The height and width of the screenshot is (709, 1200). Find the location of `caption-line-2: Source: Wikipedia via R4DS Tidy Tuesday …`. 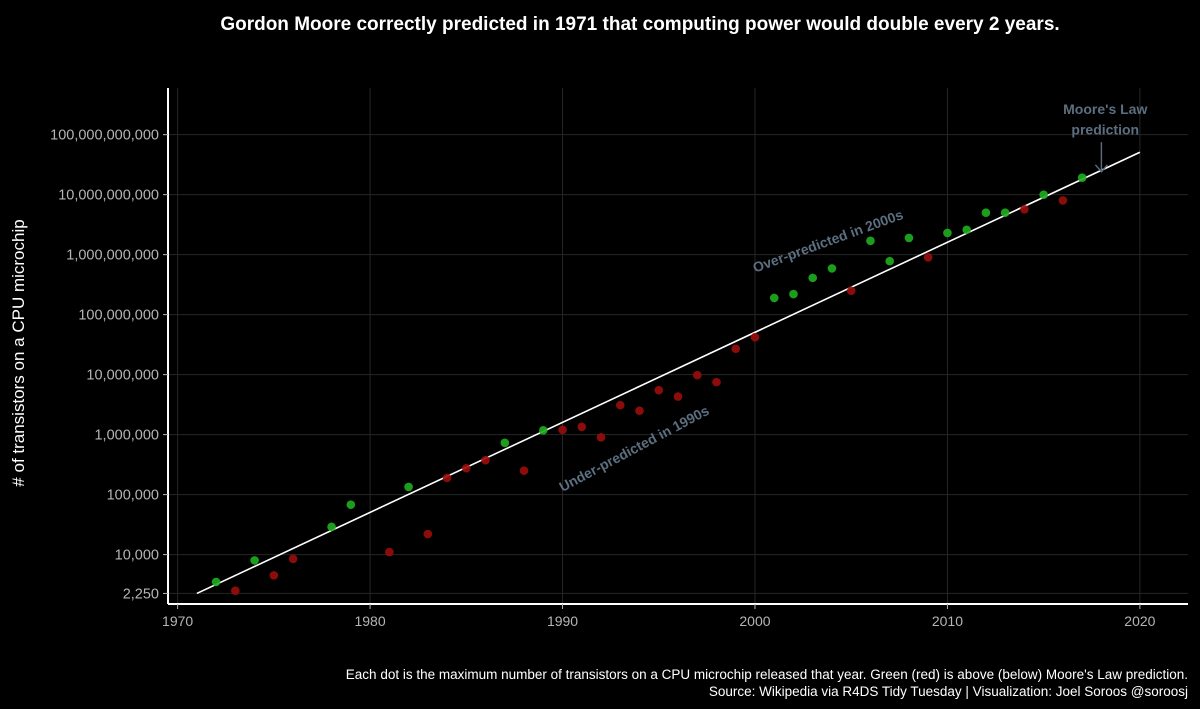

caption-line-2: Source: Wikipedia via R4DS Tidy Tuesday … is located at coordinates (948, 691).